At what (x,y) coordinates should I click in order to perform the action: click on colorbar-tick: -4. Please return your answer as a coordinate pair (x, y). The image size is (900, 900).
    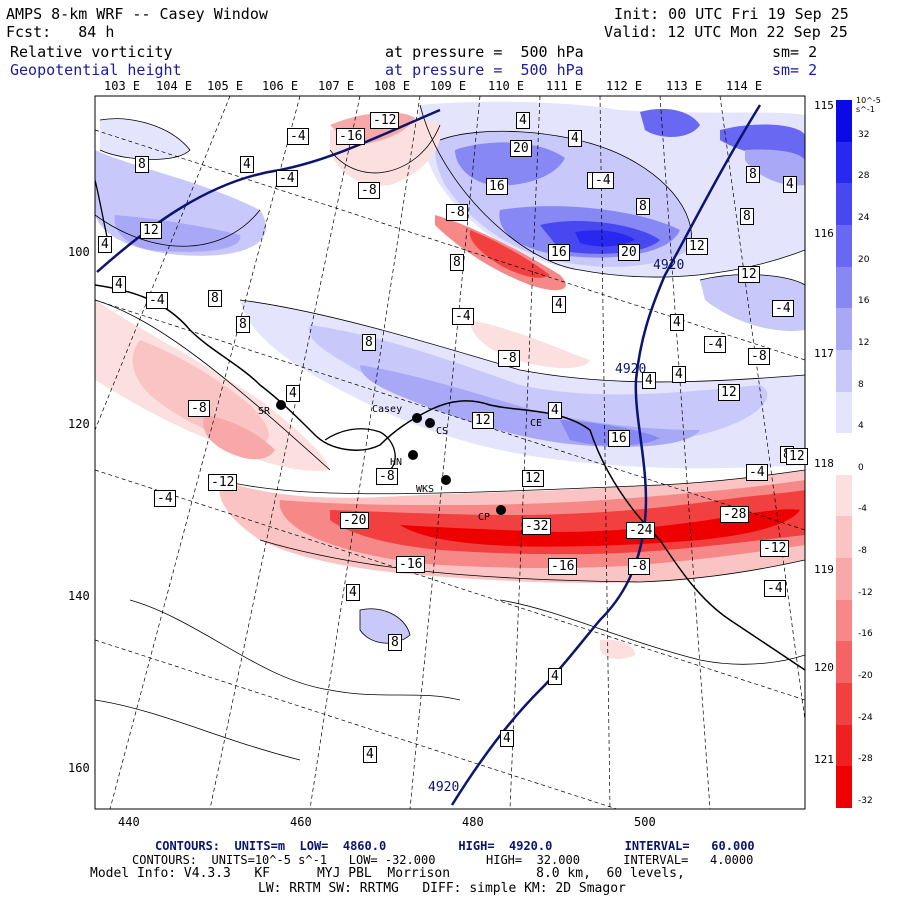
    Looking at the image, I should click on (862, 509).